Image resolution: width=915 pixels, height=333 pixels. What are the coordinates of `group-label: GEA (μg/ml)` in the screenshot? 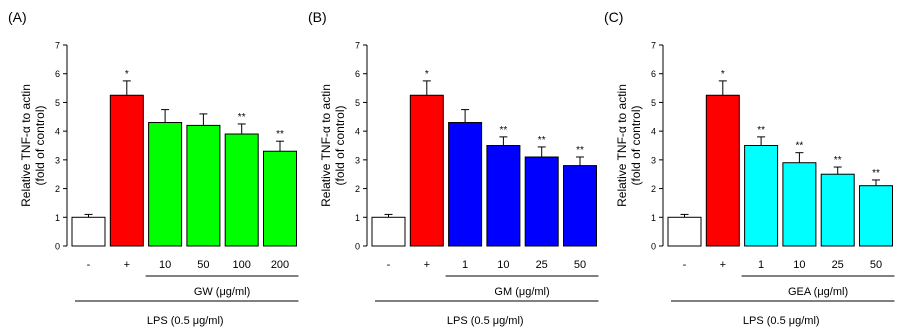 It's located at (818, 292).